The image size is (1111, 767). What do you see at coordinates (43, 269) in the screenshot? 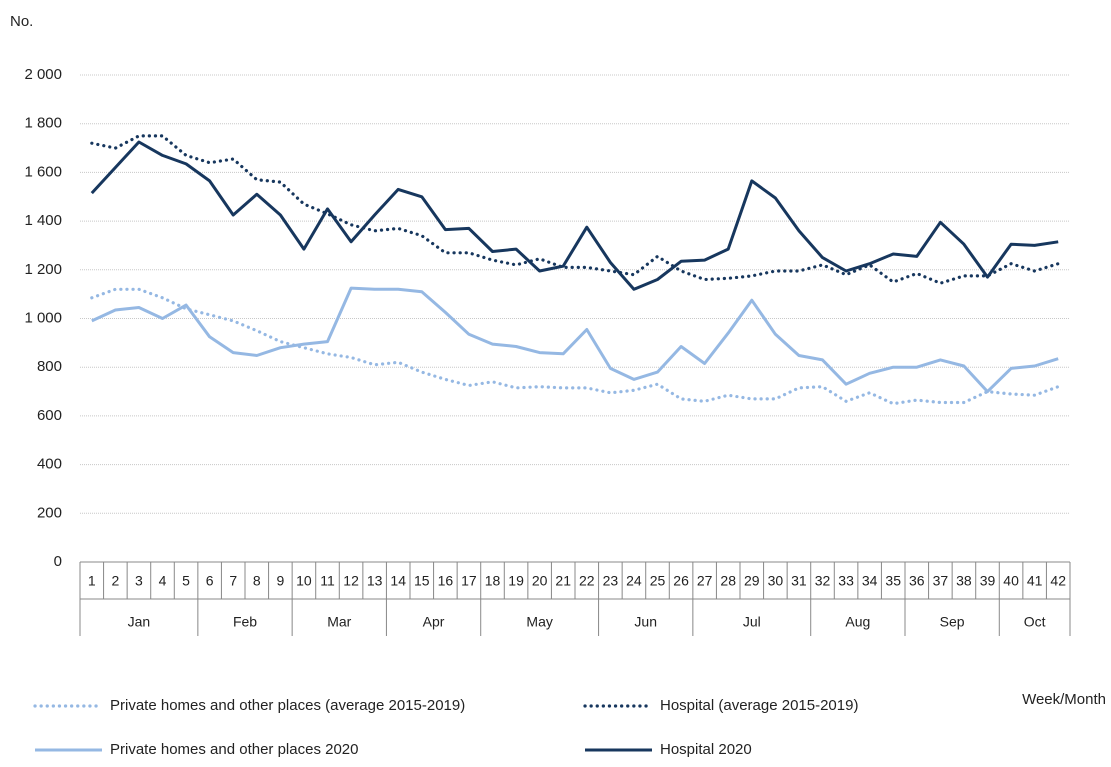
I see `y-tick-label: 1 200` at bounding box center [43, 269].